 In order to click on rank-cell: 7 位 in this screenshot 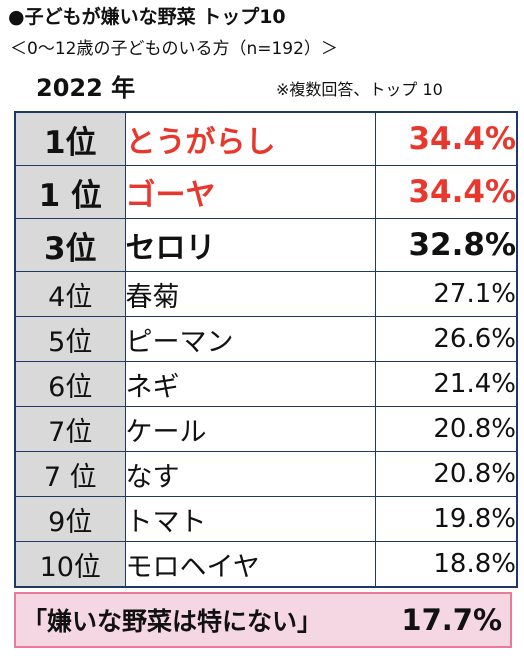, I will do `click(70, 474)`.